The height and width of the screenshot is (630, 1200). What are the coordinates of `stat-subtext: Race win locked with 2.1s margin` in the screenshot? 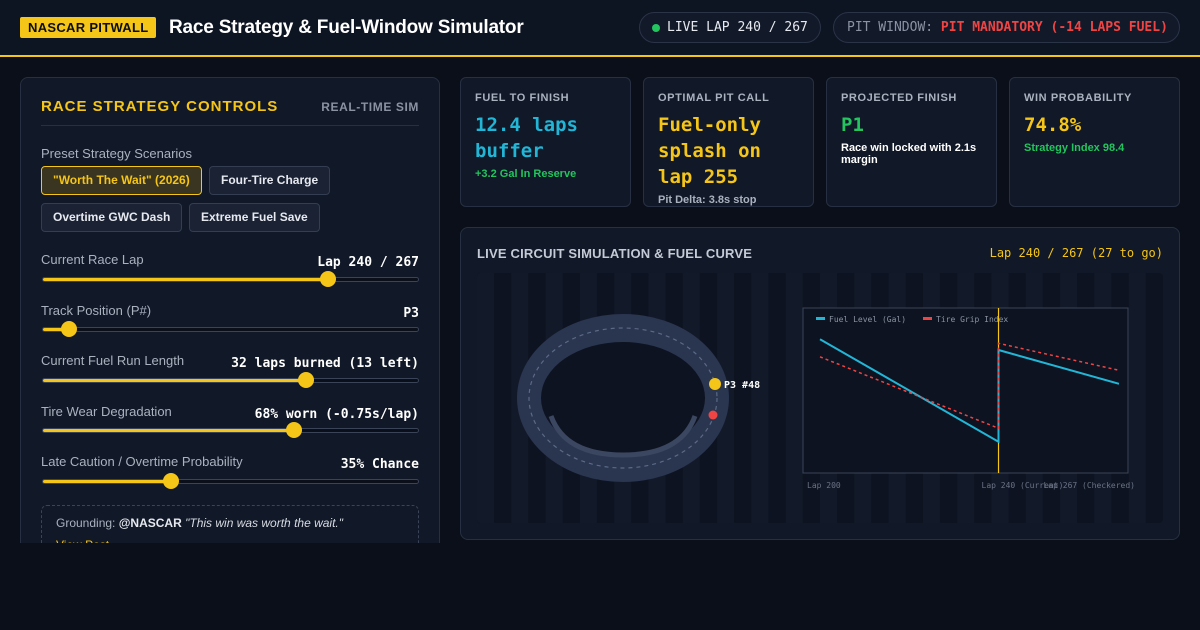 It's located at (909, 154).